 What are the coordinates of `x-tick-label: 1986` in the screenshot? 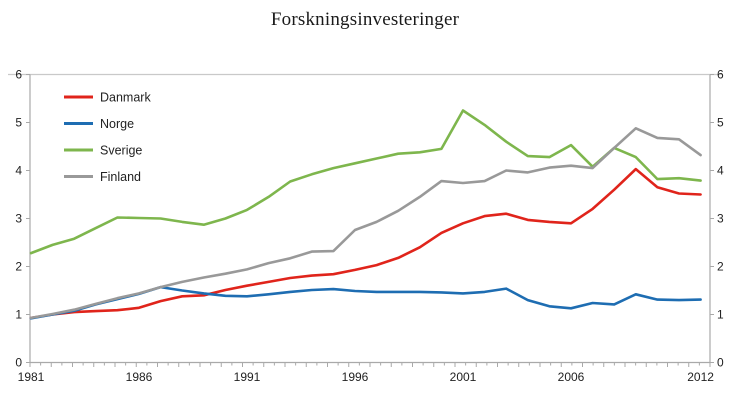 It's located at (139, 377).